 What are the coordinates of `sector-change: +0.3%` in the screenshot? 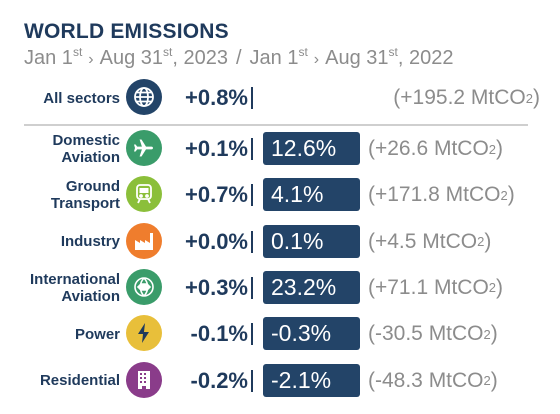 It's located at (216, 287).